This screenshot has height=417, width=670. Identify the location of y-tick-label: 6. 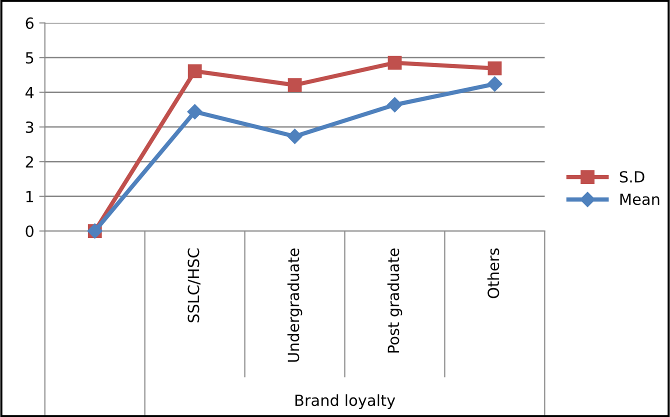
(30, 23).